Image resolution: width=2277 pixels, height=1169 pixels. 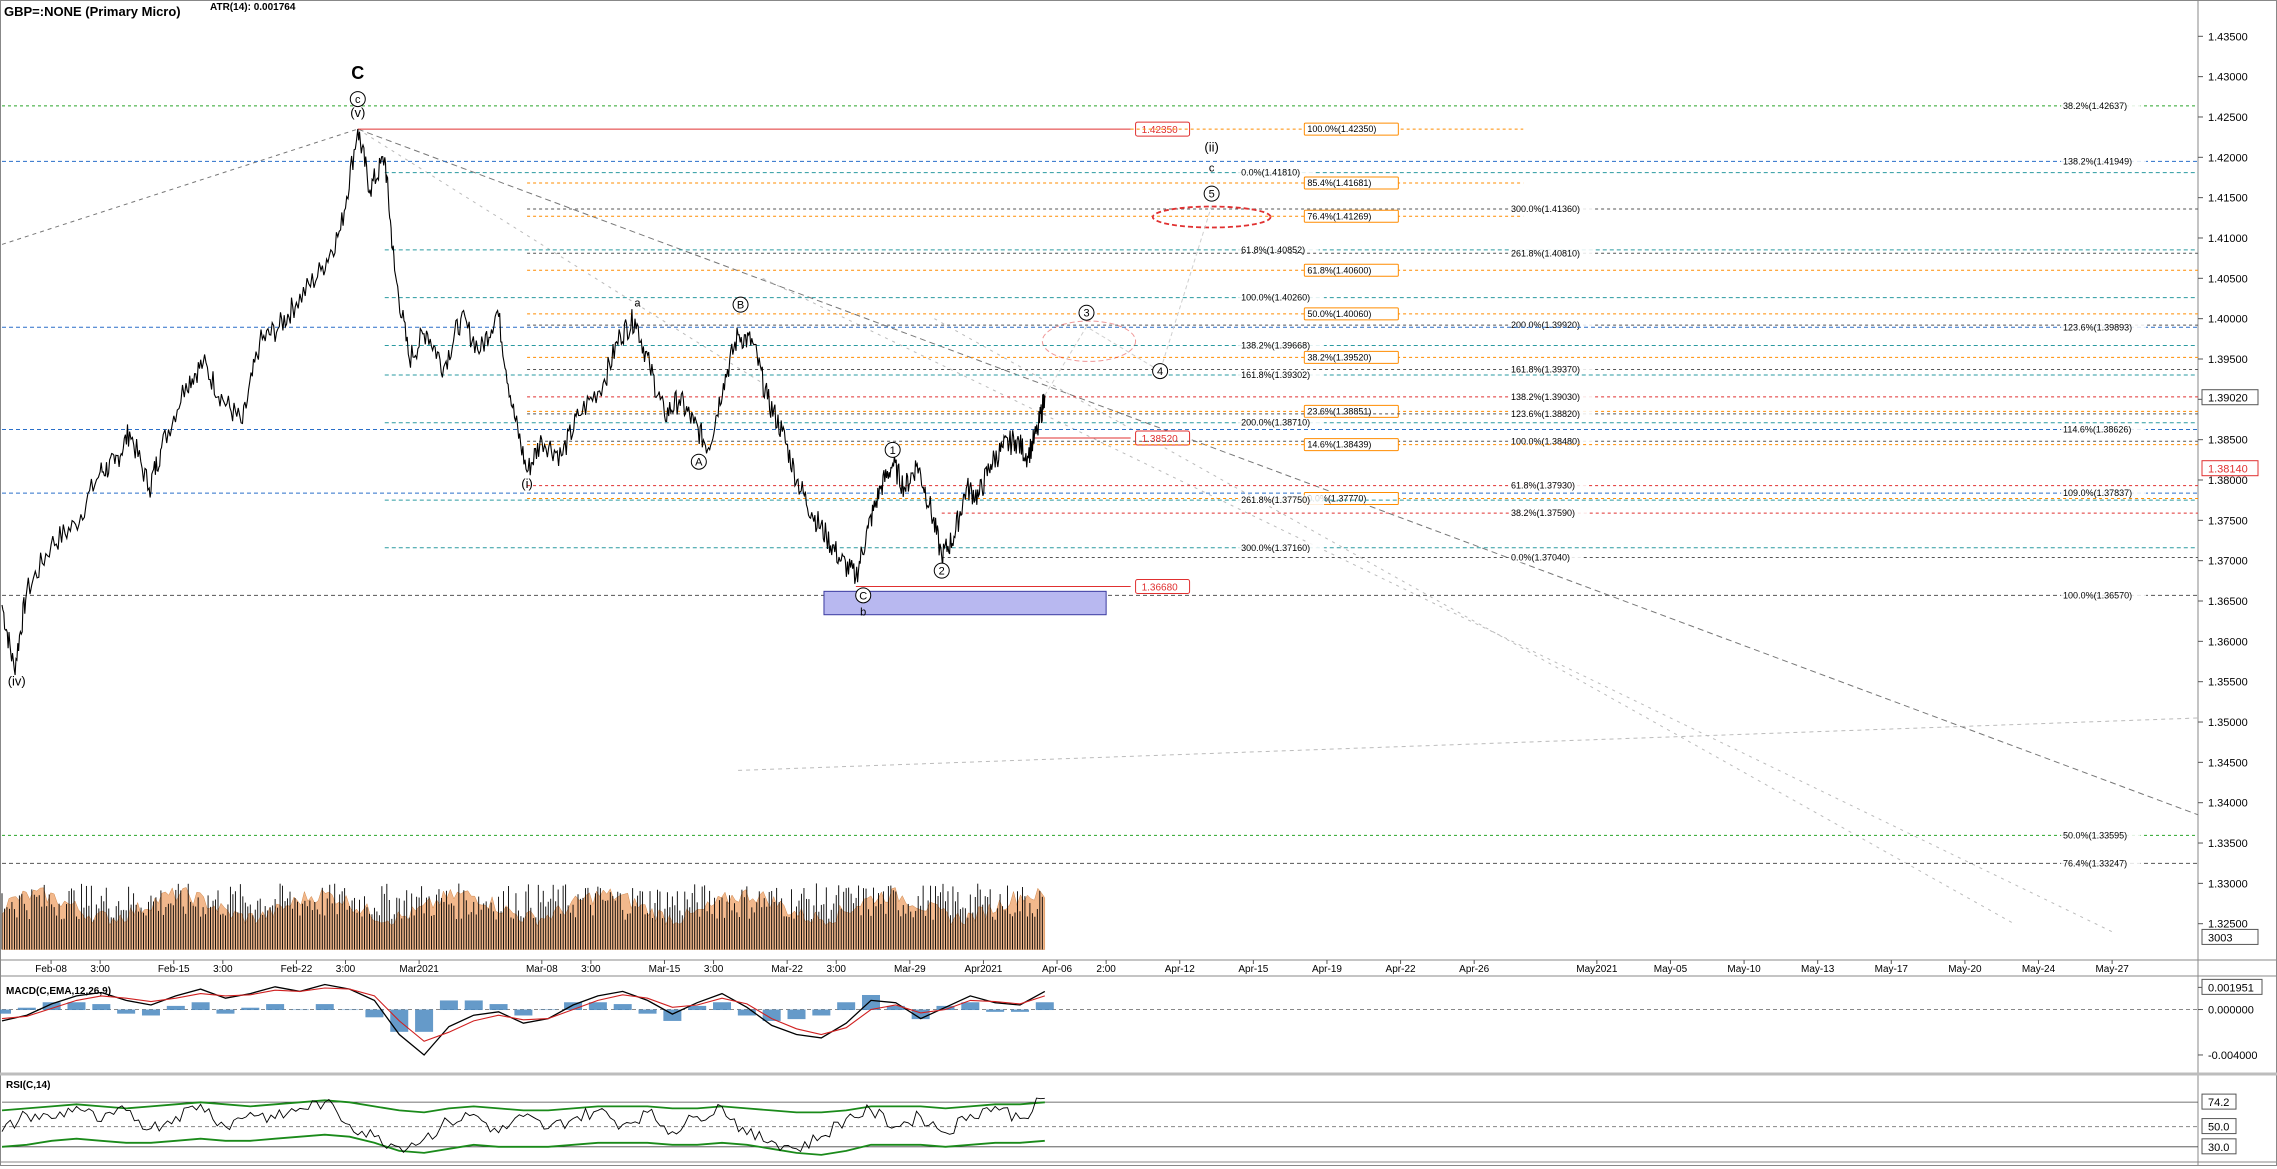 I want to click on macd-series-line, so click(x=523, y=1014).